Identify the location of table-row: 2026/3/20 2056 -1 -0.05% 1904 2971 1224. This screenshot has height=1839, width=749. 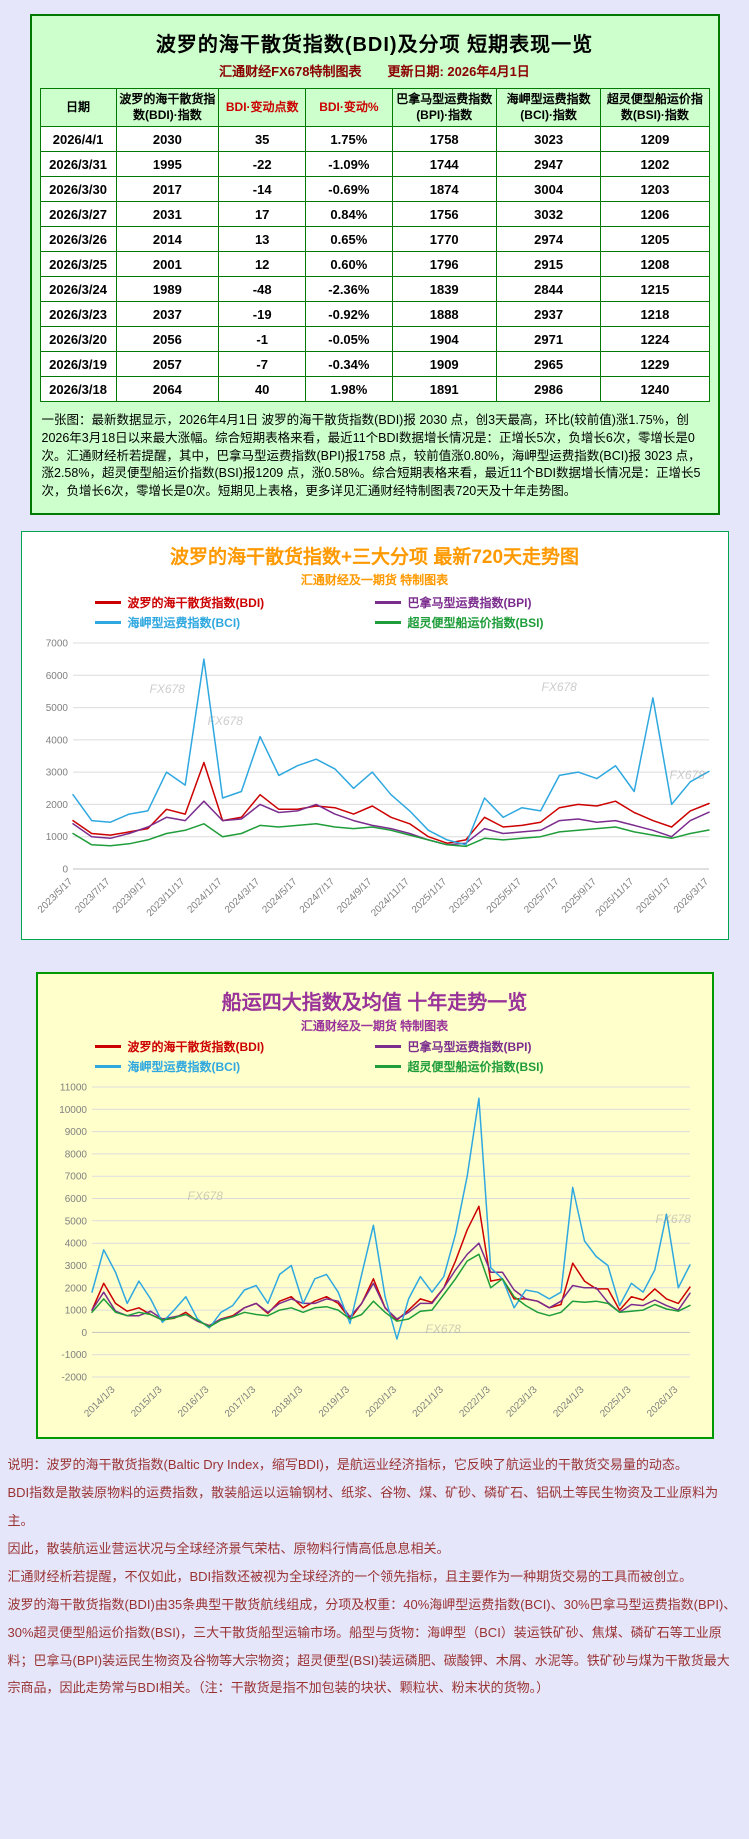
(374, 339).